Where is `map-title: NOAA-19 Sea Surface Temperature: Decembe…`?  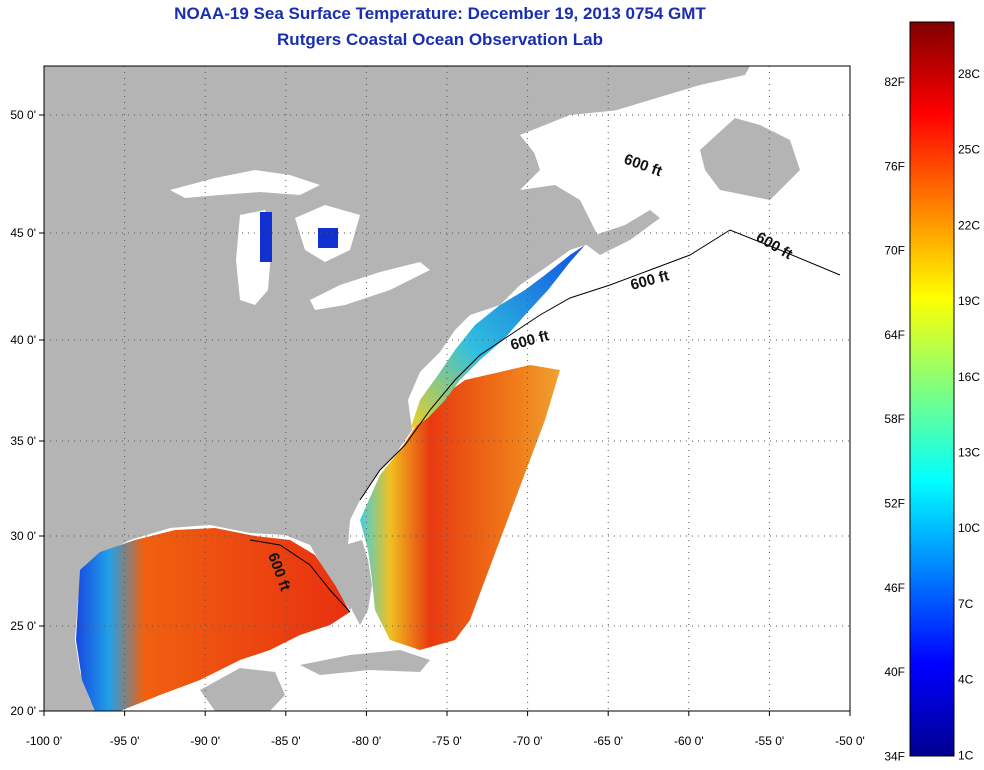 map-title: NOAA-19 Sea Surface Temperature: Decembe… is located at coordinates (440, 13).